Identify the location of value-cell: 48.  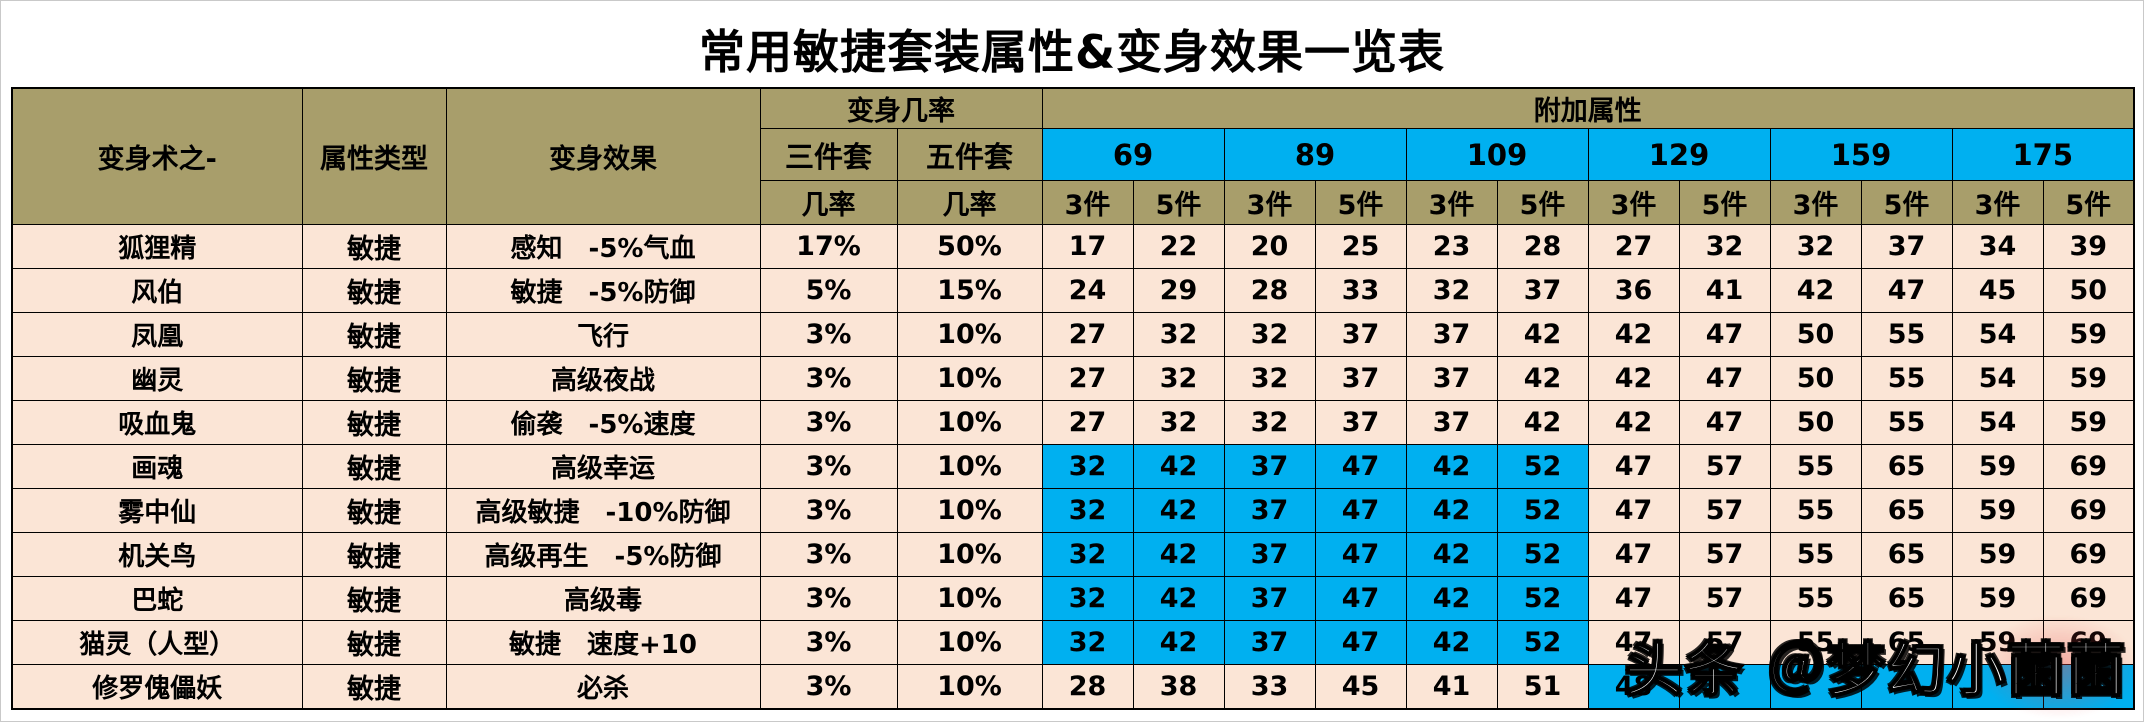
(1633, 686).